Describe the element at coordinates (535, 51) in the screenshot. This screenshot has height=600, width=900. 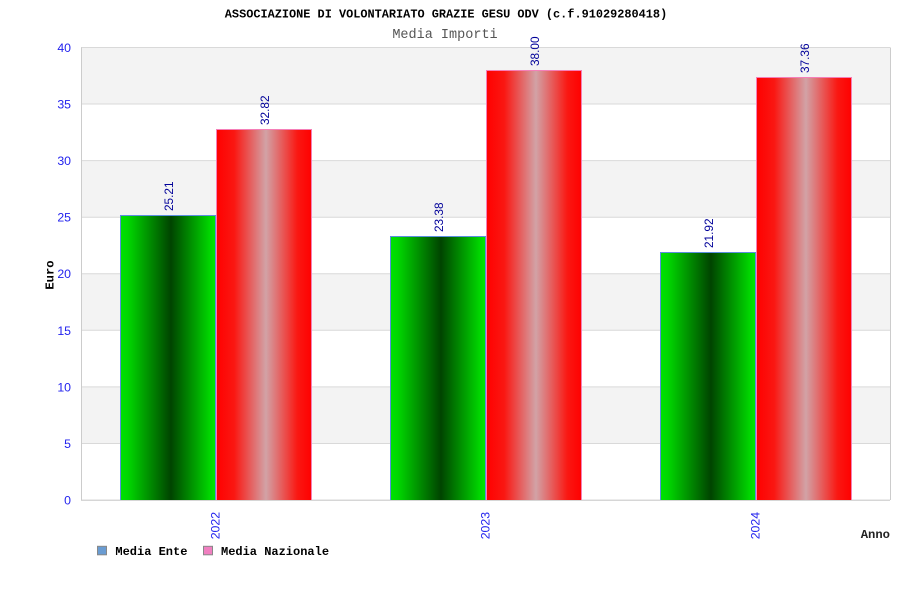
I see `svg-text: 38.00` at that location.